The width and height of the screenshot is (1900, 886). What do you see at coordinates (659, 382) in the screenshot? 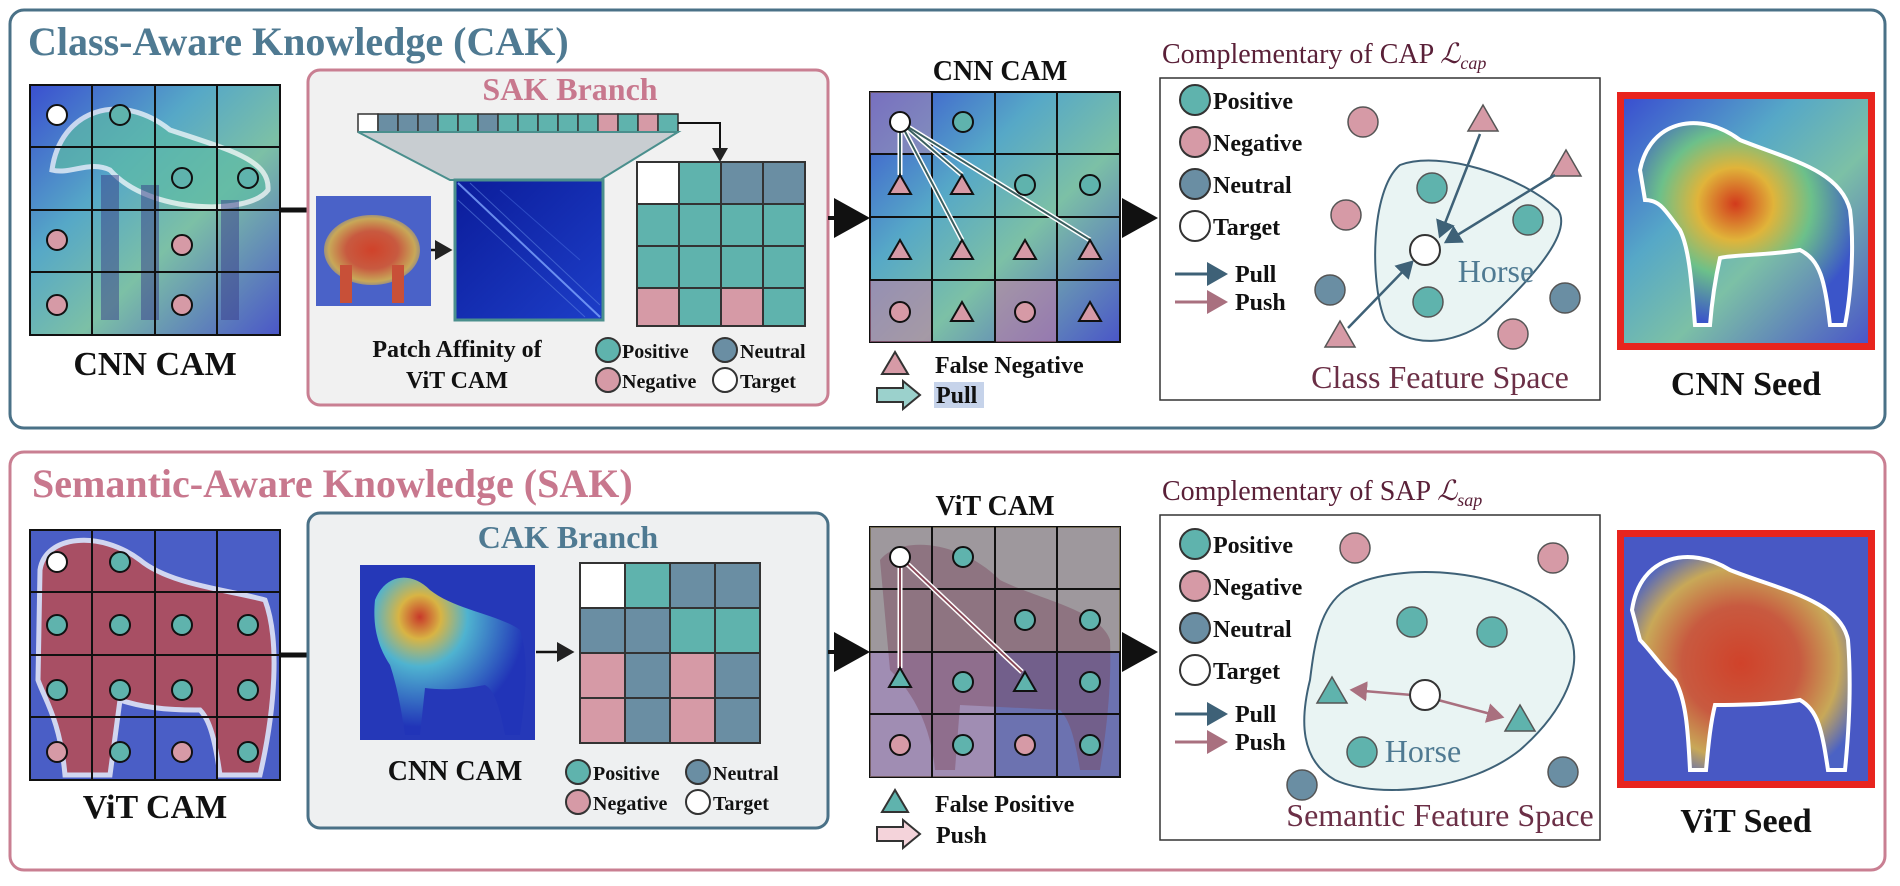
I see `legend-negative-label: Negative` at bounding box center [659, 382].